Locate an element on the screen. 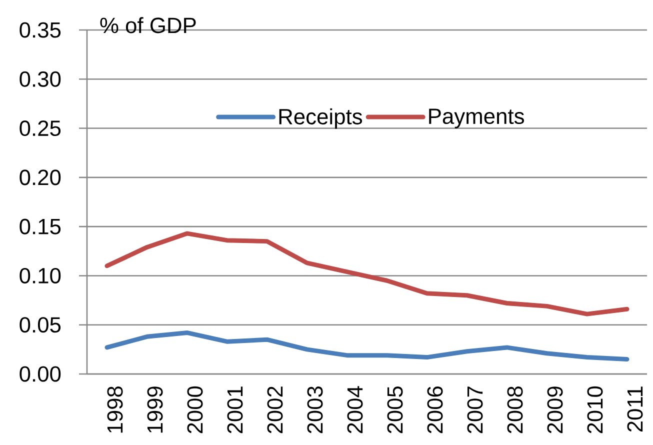 The image size is (653, 445). x-tick-label: 2003 is located at coordinates (315, 410).